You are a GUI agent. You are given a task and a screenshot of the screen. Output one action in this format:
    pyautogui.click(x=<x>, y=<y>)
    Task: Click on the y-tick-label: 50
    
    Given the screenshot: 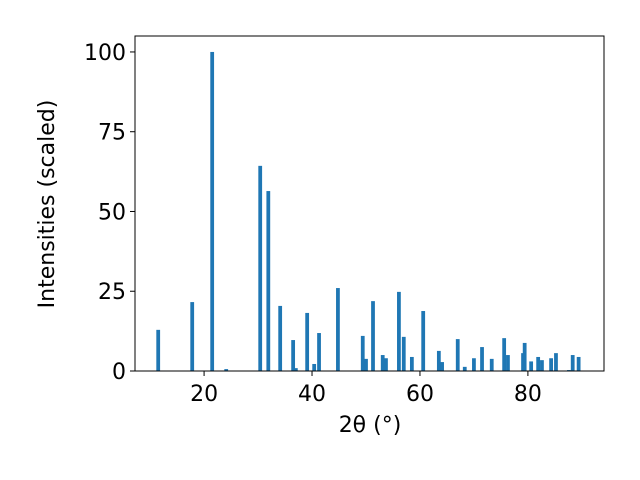 What is the action you would take?
    pyautogui.click(x=112, y=212)
    